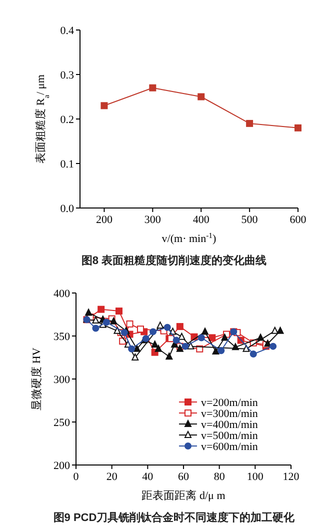 Image resolution: width=333 pixels, height=530 pixels. Describe the element at coordinates (201, 220) in the screenshot. I see `x-tick-label: 400` at that location.